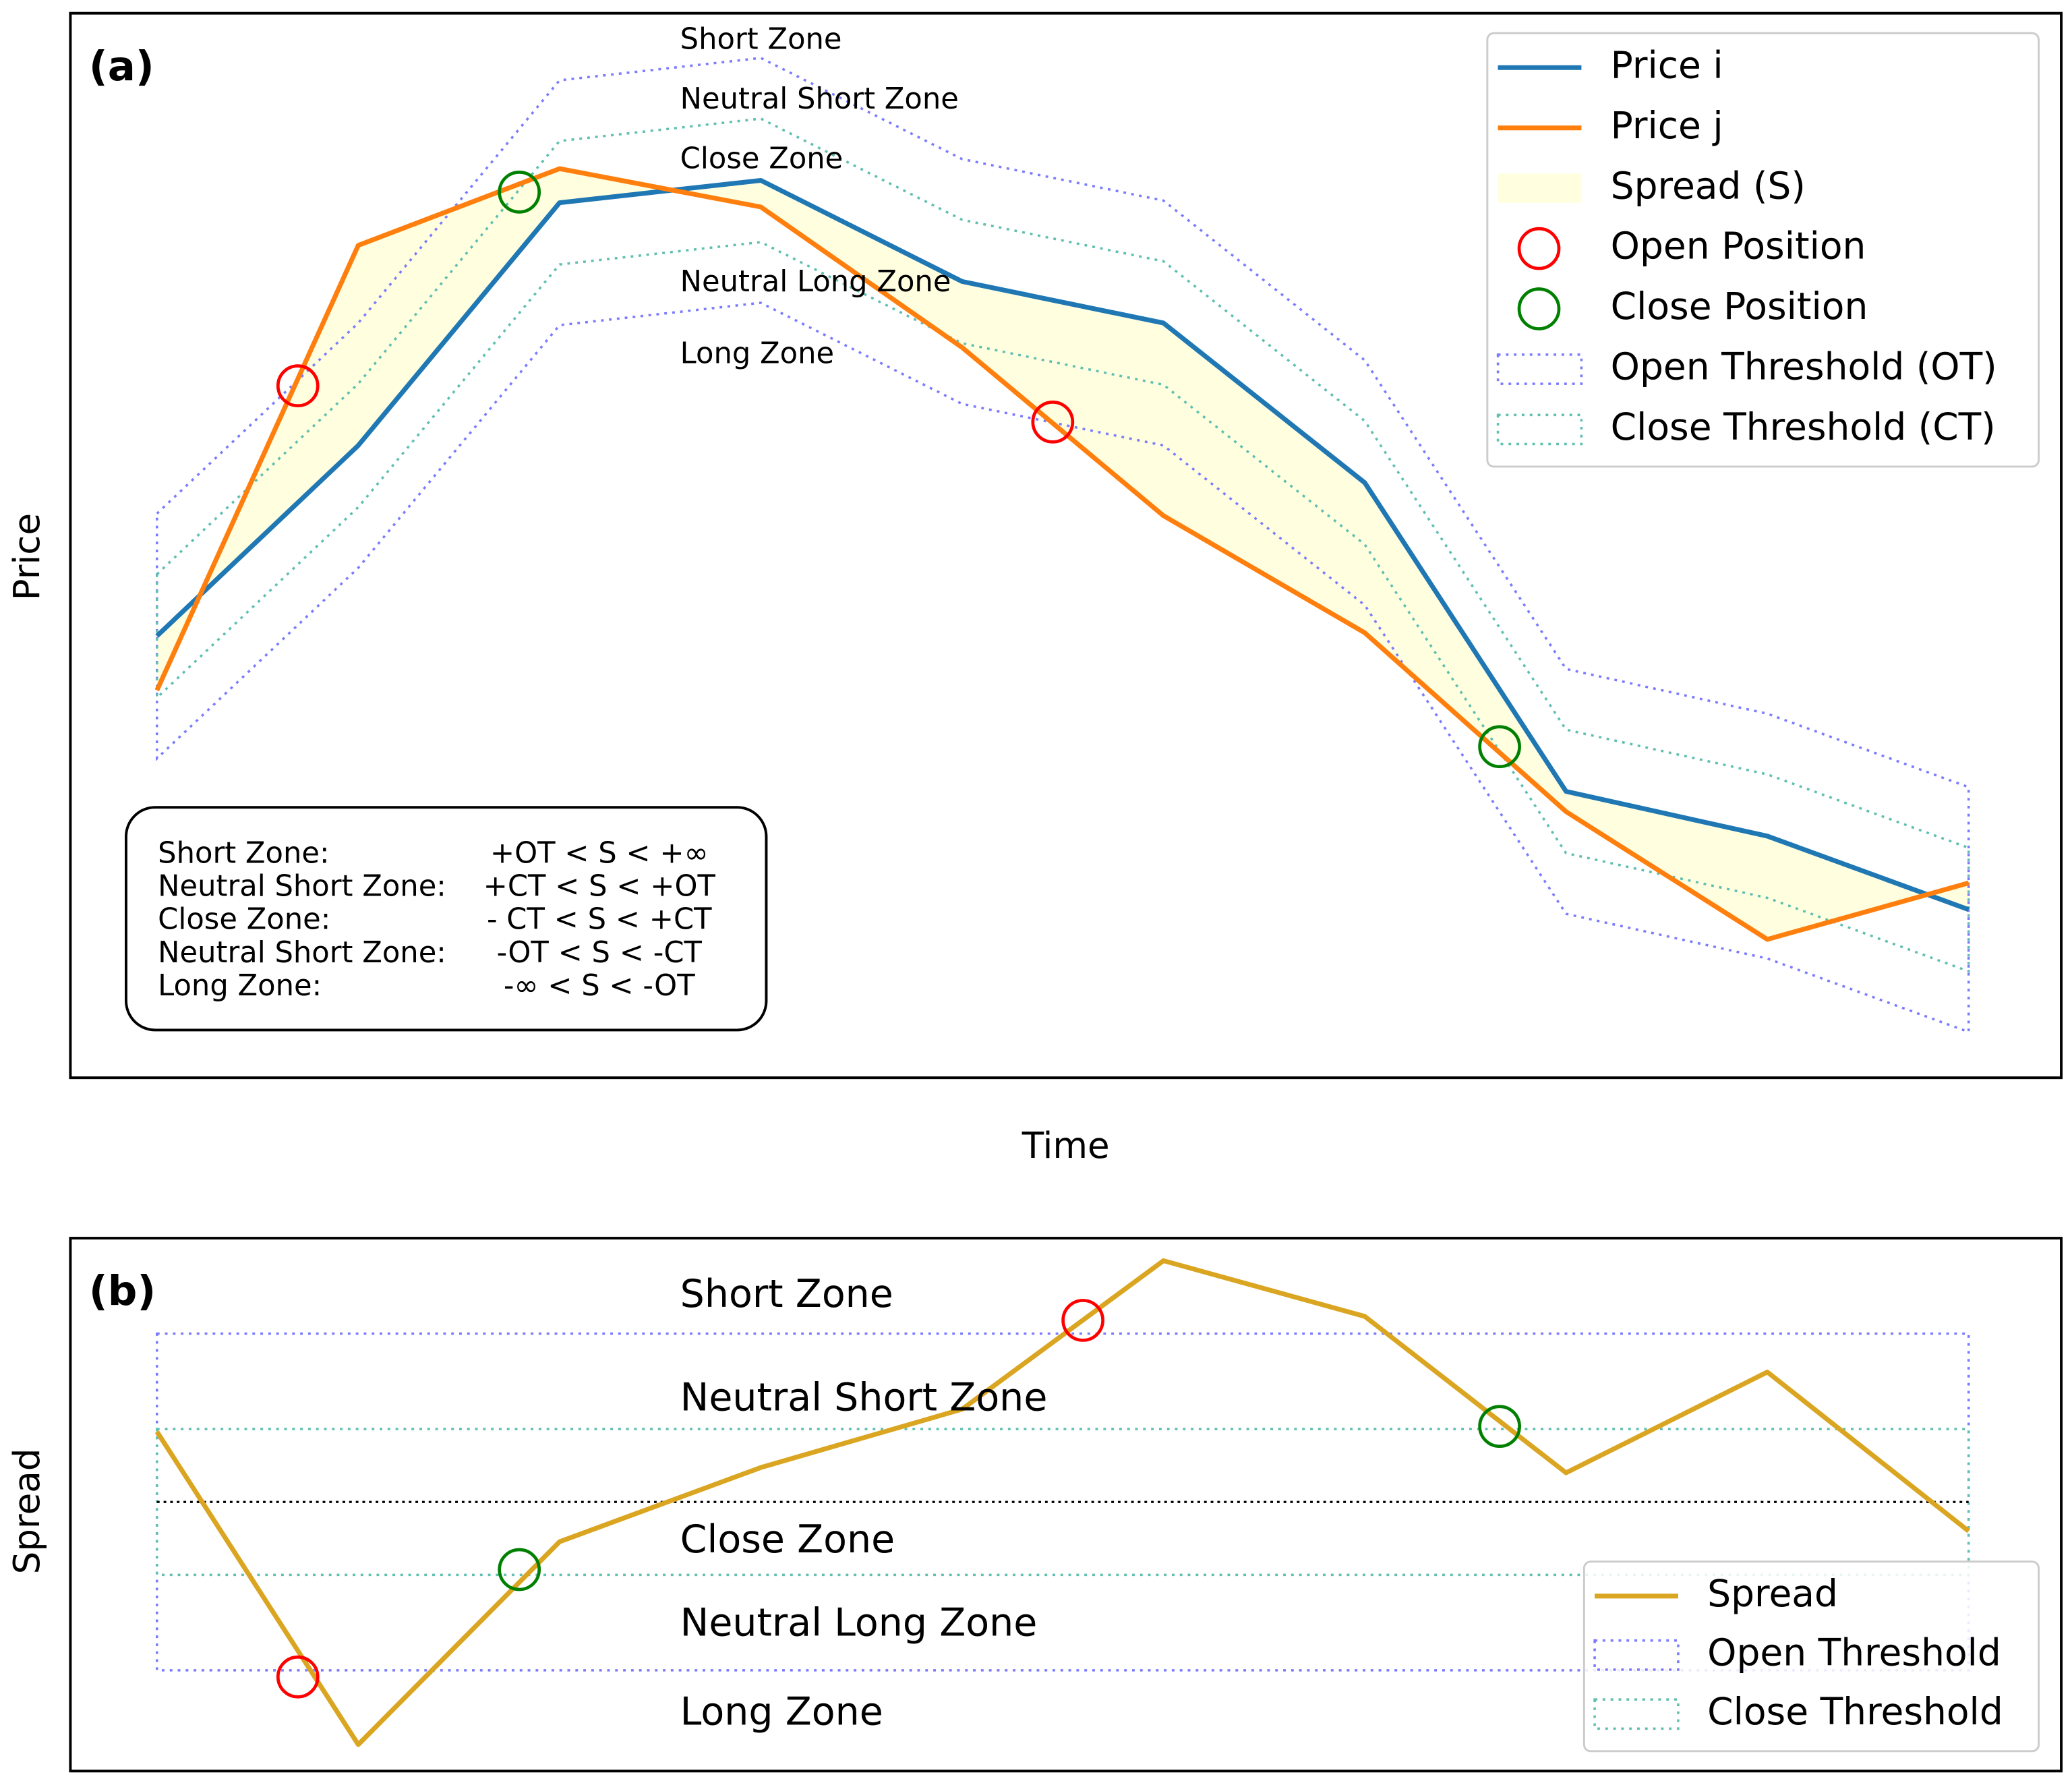 This screenshot has height=1783, width=2072. Describe the element at coordinates (1804, 366) in the screenshot. I see `legend-label: Open Threshold (OT)` at that location.